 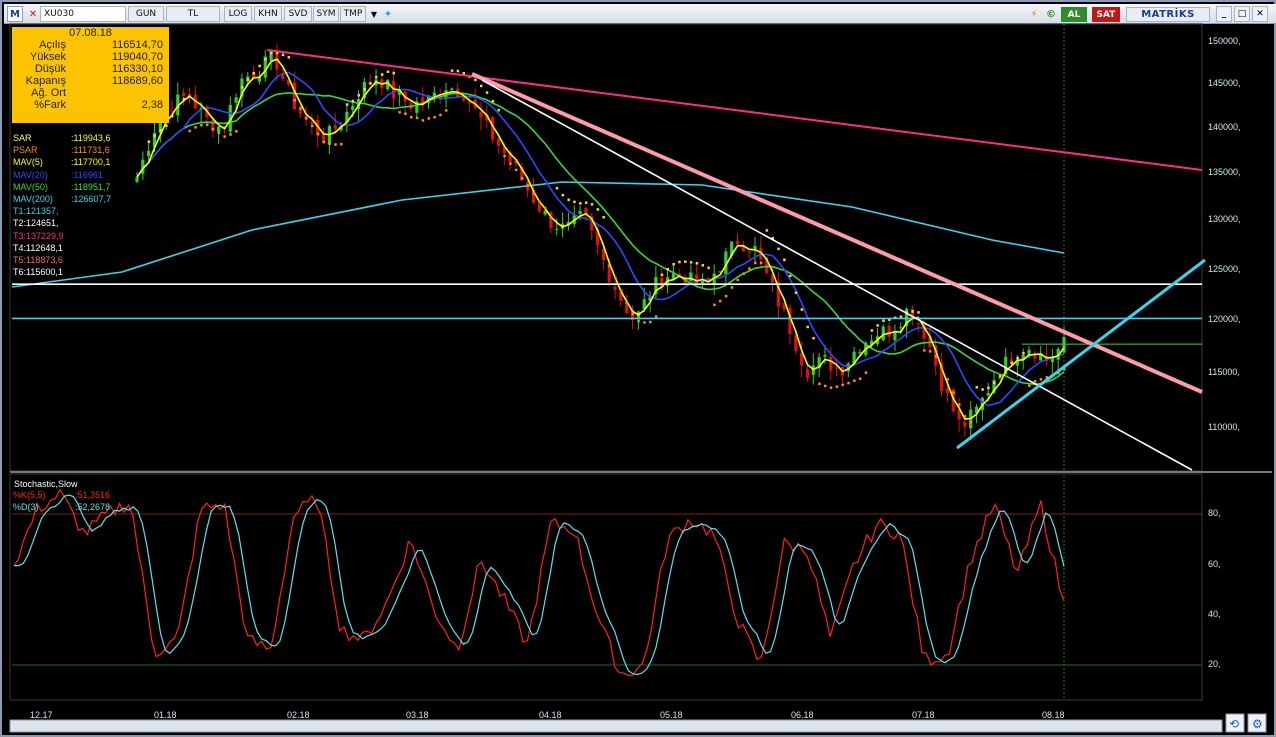 What do you see at coordinates (1260, 14) in the screenshot?
I see `close-icon: ✕` at bounding box center [1260, 14].